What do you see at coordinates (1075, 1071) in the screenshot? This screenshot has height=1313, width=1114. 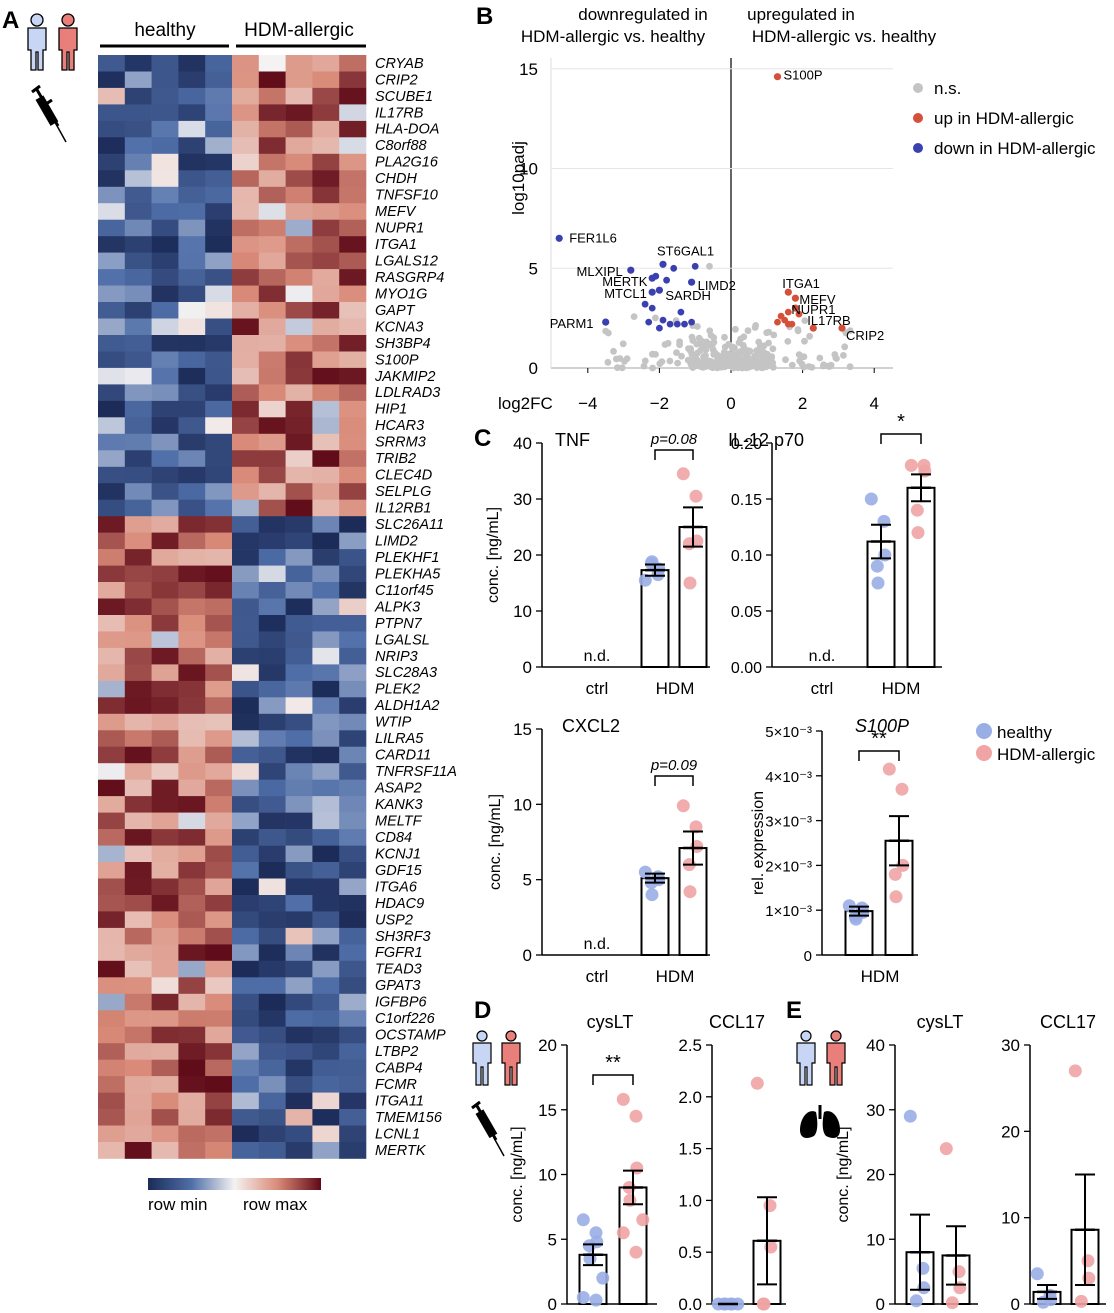 I see `data-point-allergic` at bounding box center [1075, 1071].